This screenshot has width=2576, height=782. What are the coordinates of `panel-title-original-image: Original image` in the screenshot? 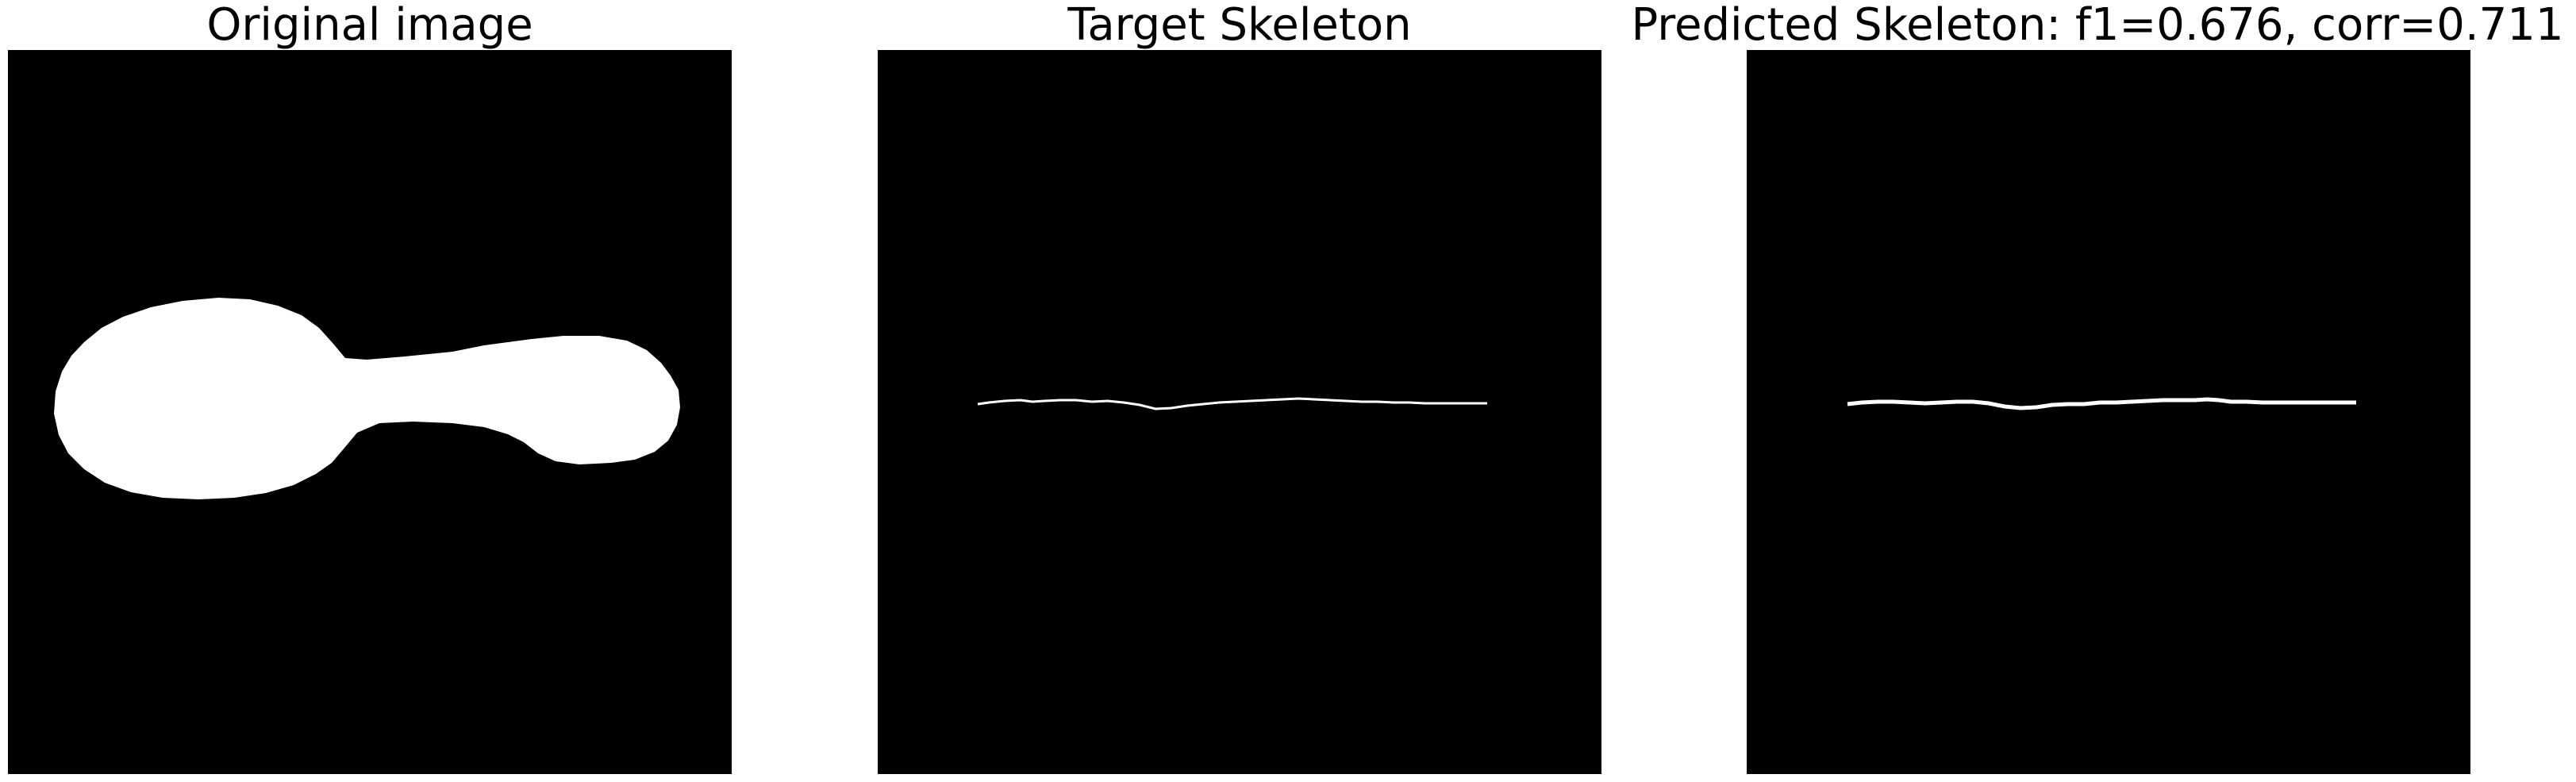 It's located at (369, 25).